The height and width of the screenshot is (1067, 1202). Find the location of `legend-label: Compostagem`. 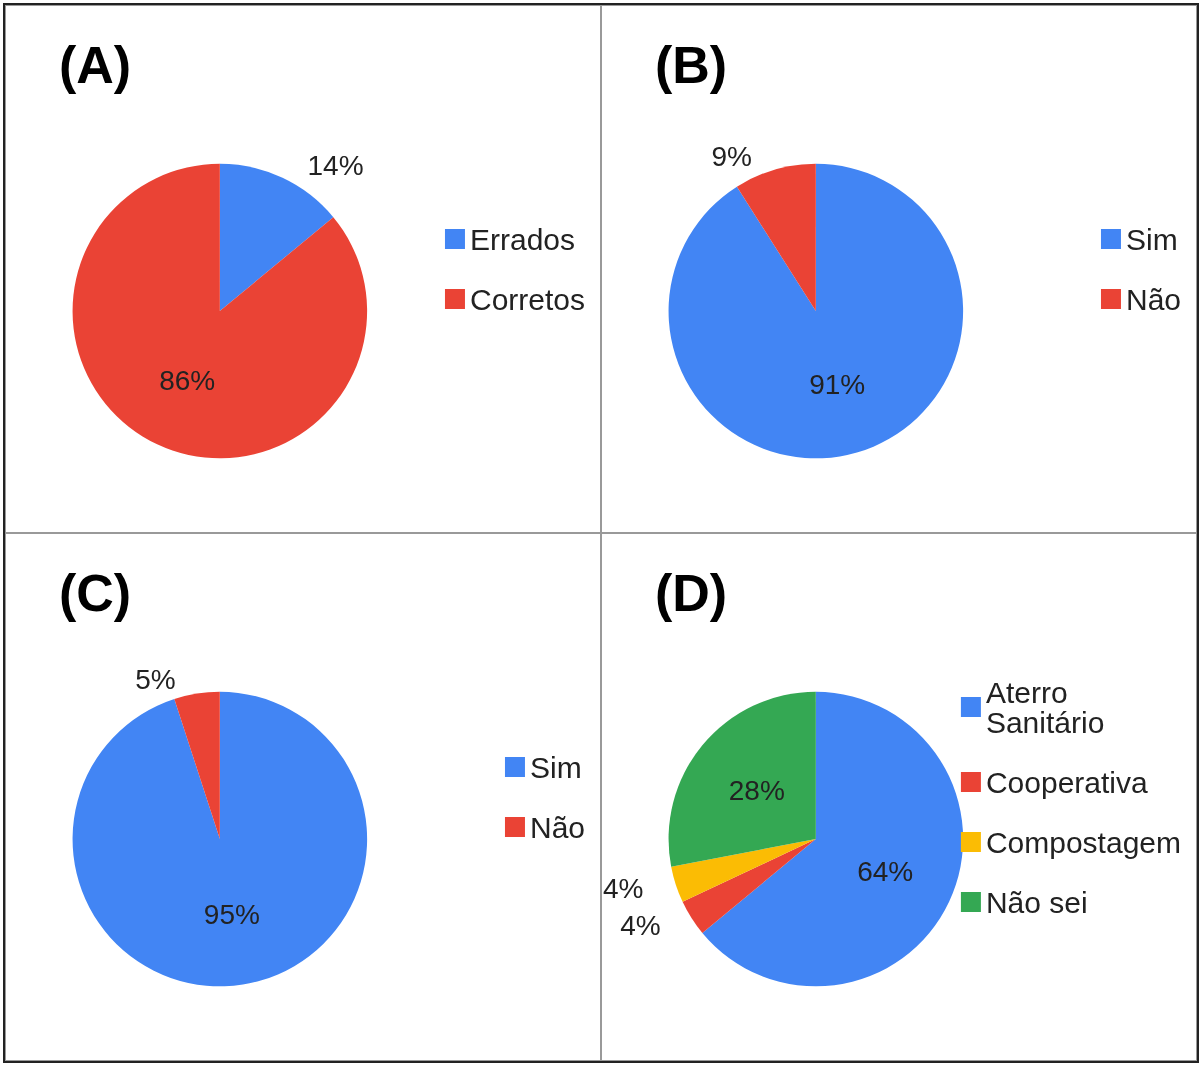

legend-label: Compostagem is located at coordinates (1083, 842).